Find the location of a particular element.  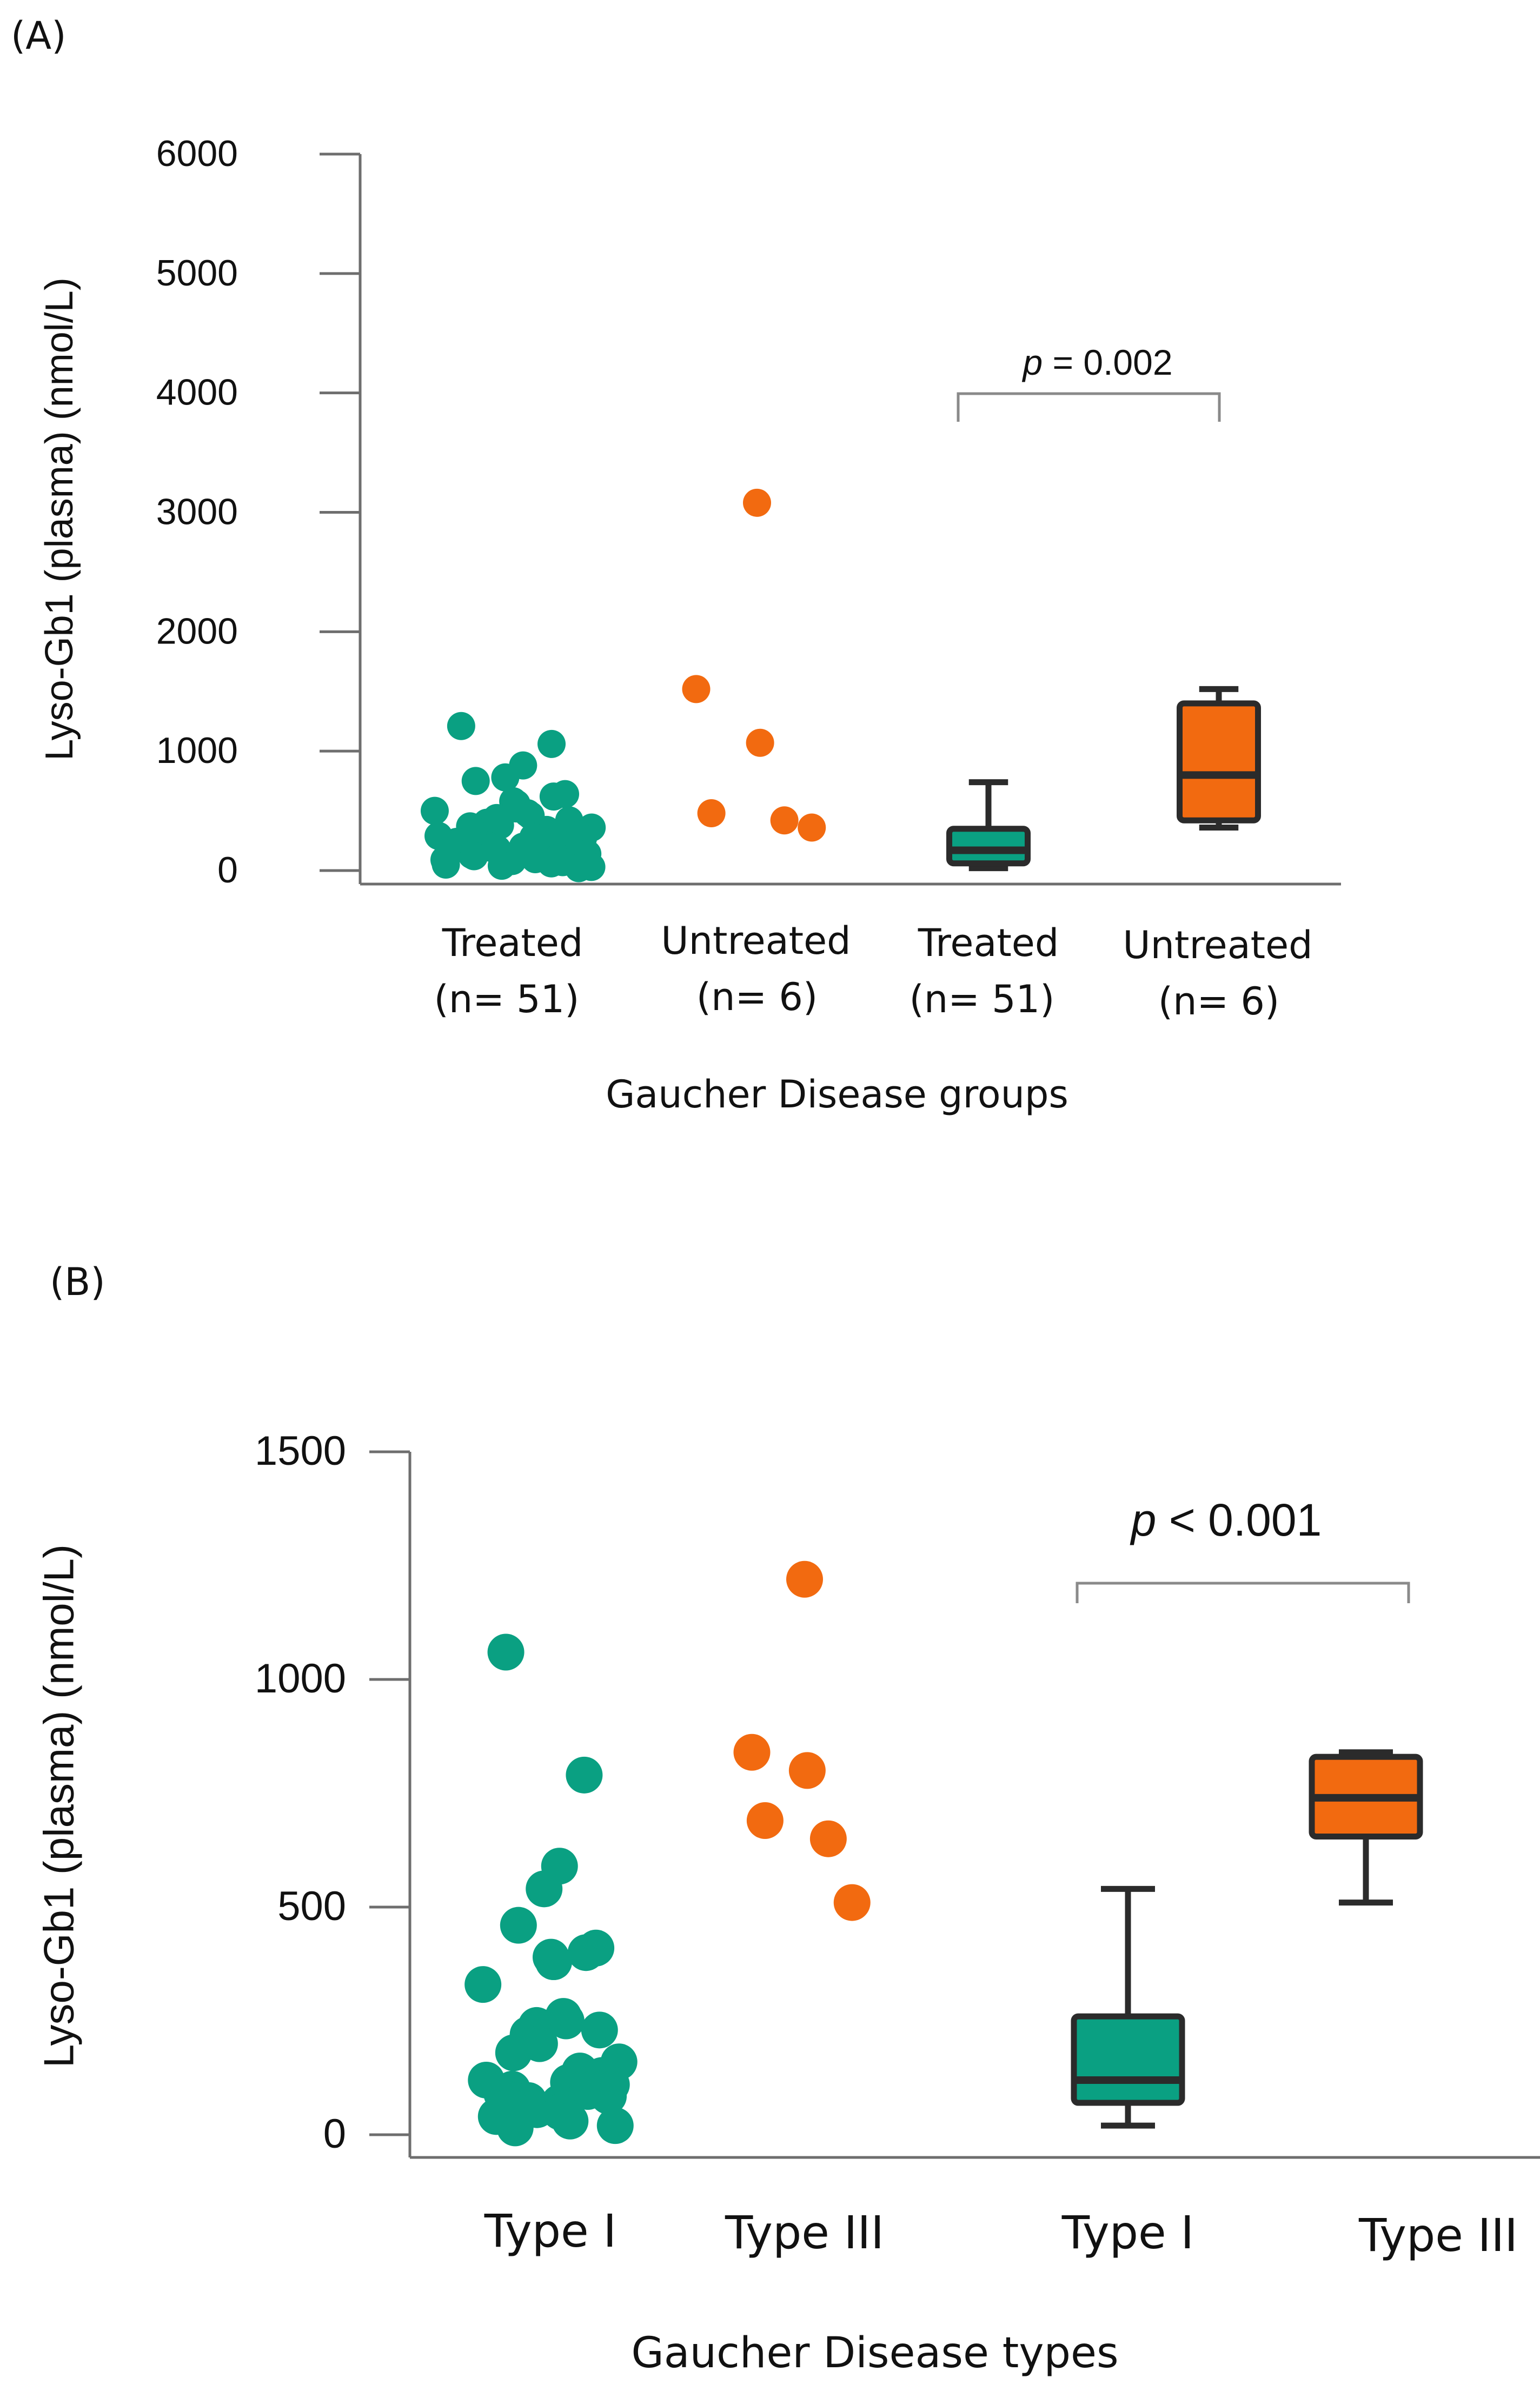

panel-a-p-value: p = 0.002 is located at coordinates (1096, 362).